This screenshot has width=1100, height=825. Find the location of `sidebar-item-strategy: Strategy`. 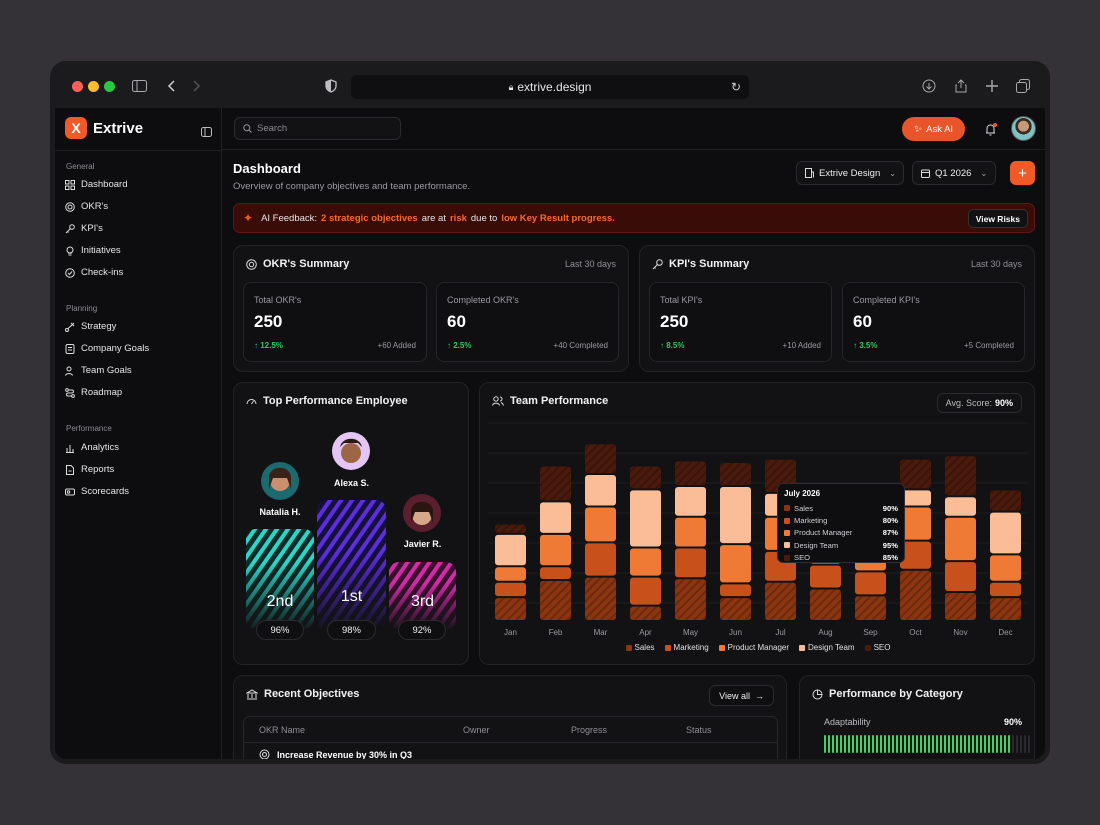

sidebar-item-strategy: Strategy is located at coordinates (90, 326).